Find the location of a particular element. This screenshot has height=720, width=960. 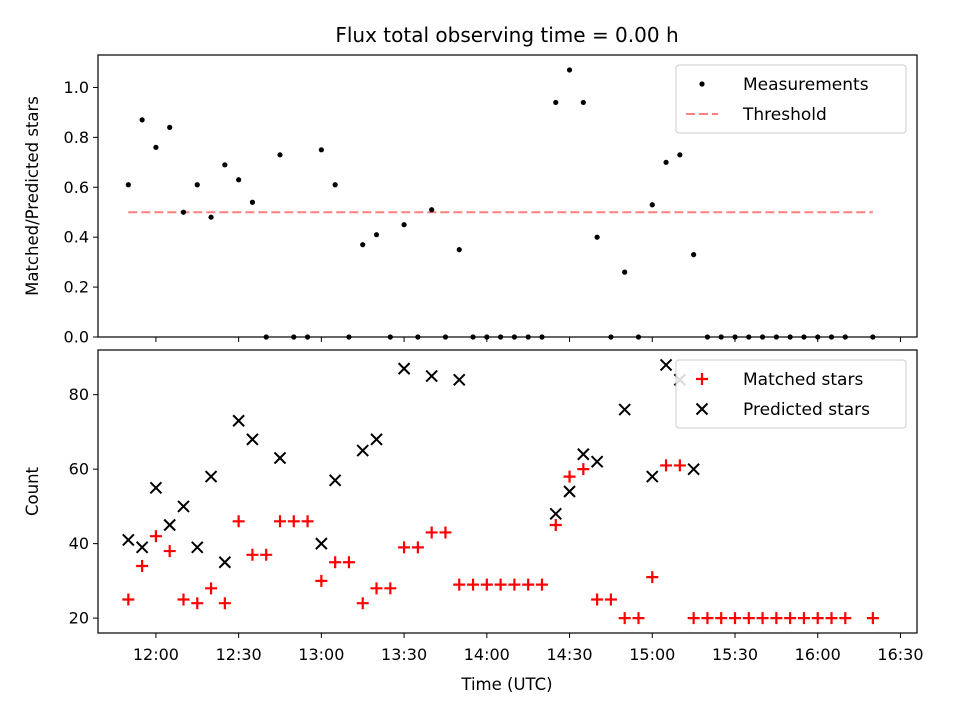

y-tick-label: 40 is located at coordinates (79, 543).